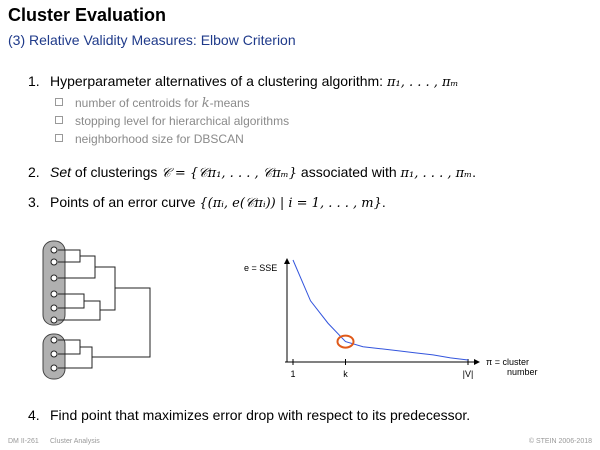  What do you see at coordinates (436, 173) in the screenshot?
I see `item-math-2: π₁, . . . , πₘ` at bounding box center [436, 173].